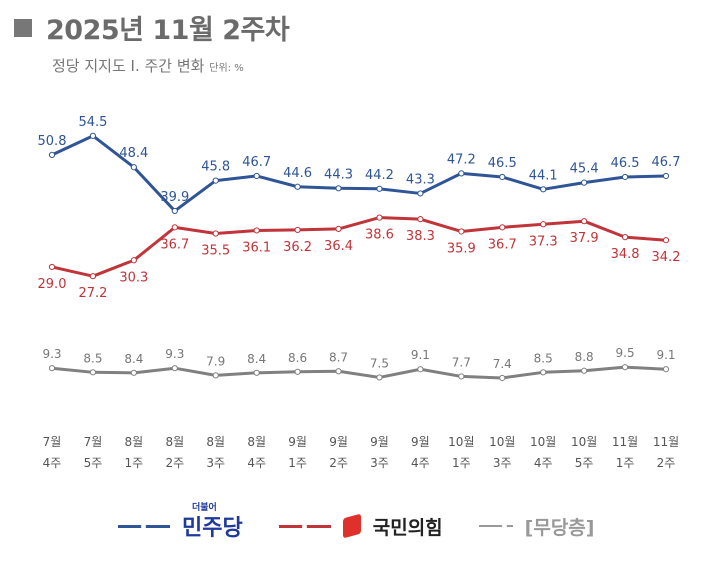 This screenshot has width=720, height=566. What do you see at coordinates (420, 179) in the screenshot?
I see `data-label: 43.3` at bounding box center [420, 179].